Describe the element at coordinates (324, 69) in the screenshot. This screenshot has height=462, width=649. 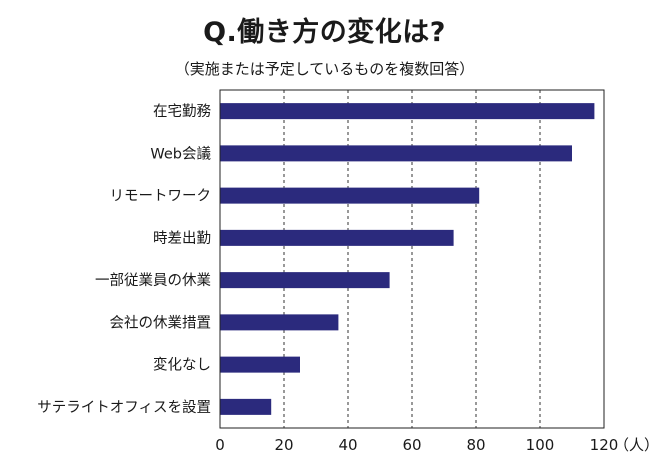
I see `chart-subtitle: （実施または予定しているものを複数回答）` at that location.